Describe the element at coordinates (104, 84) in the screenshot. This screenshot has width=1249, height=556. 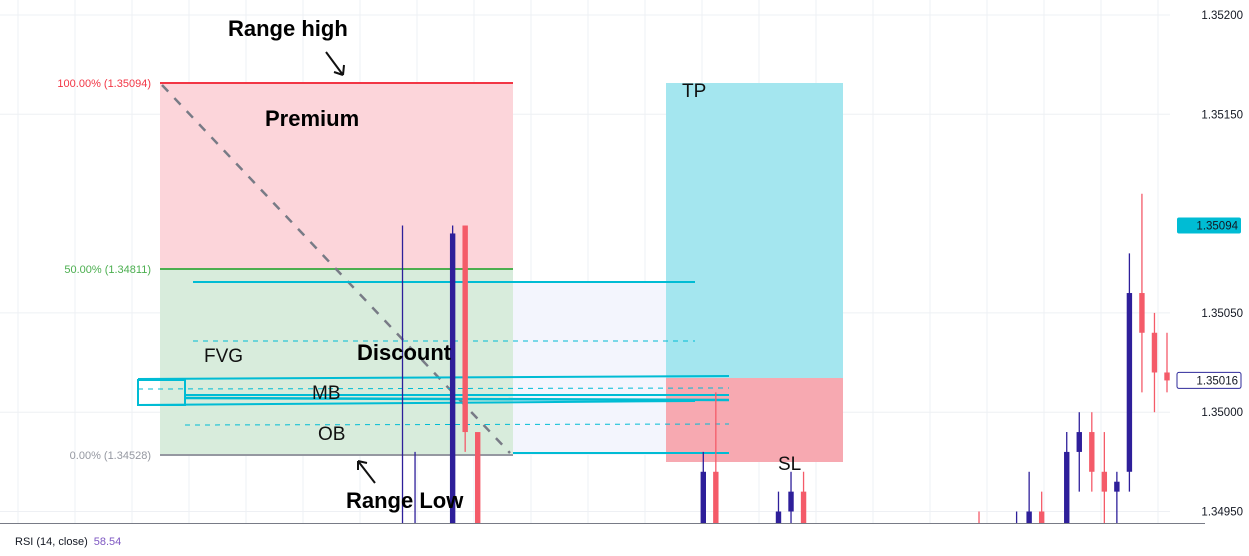
I see `fib-label-100: 100.00% (1.35094)` at that location.